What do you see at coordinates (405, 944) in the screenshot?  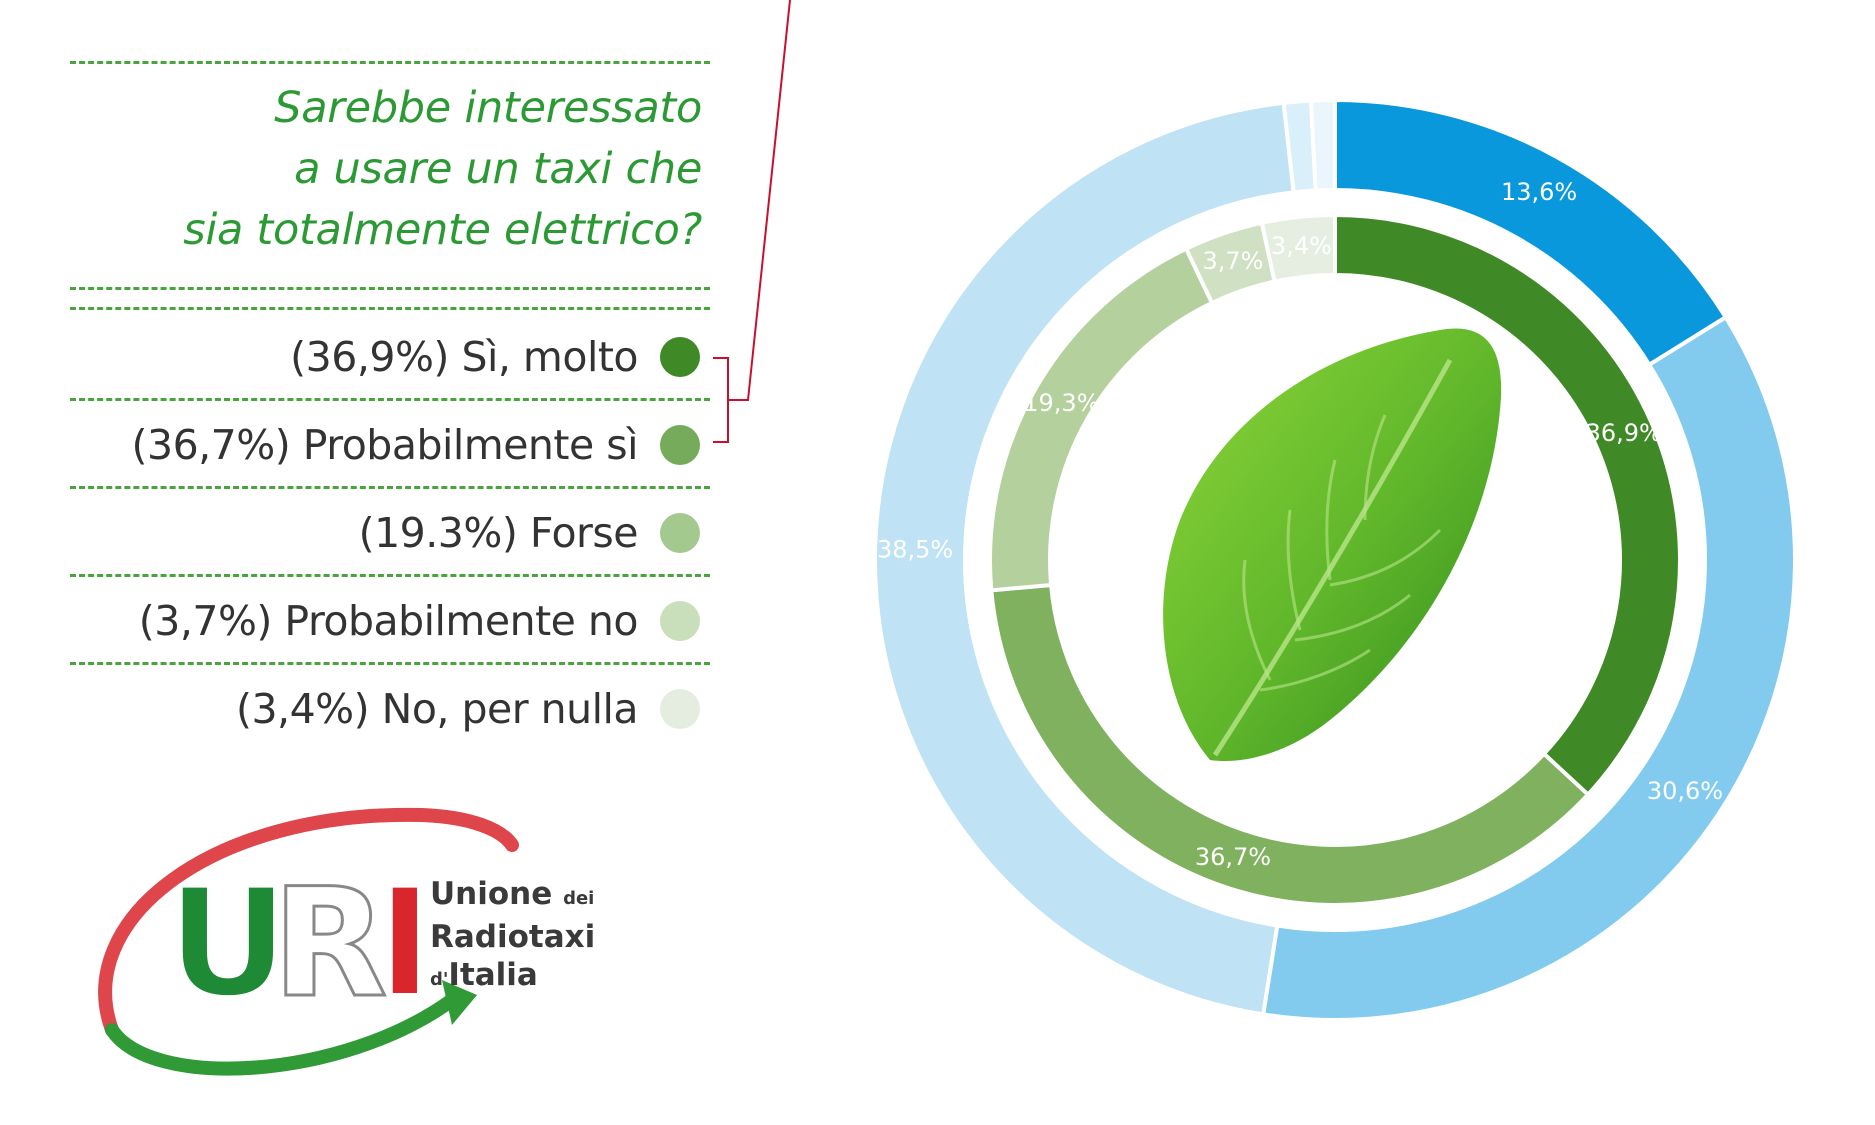 I see `svg-text: I` at bounding box center [405, 944].